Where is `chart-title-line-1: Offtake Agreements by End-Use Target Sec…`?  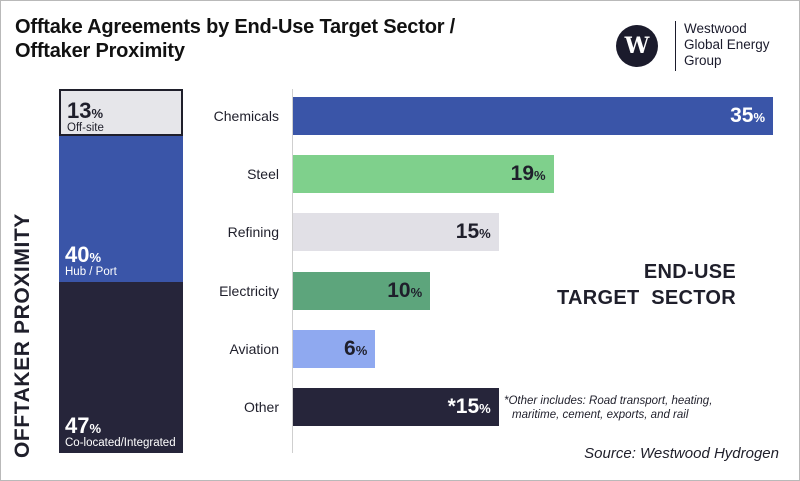 chart-title-line-1: Offtake Agreements by End-Use Target Sec… is located at coordinates (235, 27).